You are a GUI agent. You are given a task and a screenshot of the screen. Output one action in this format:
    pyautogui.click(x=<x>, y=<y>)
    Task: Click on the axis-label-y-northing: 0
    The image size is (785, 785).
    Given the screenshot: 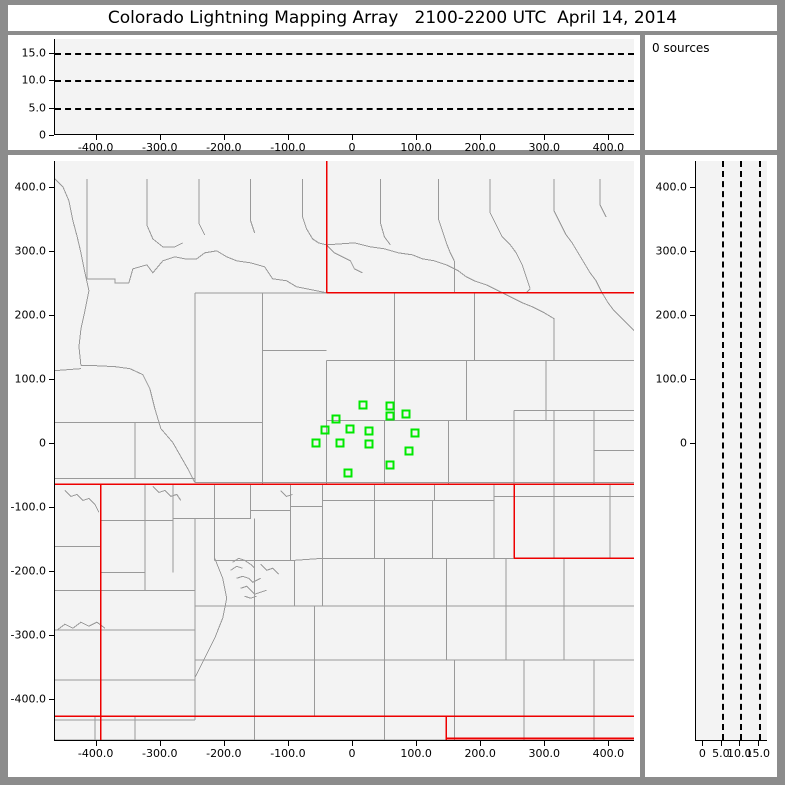 What is the action you would take?
    pyautogui.click(x=42, y=443)
    